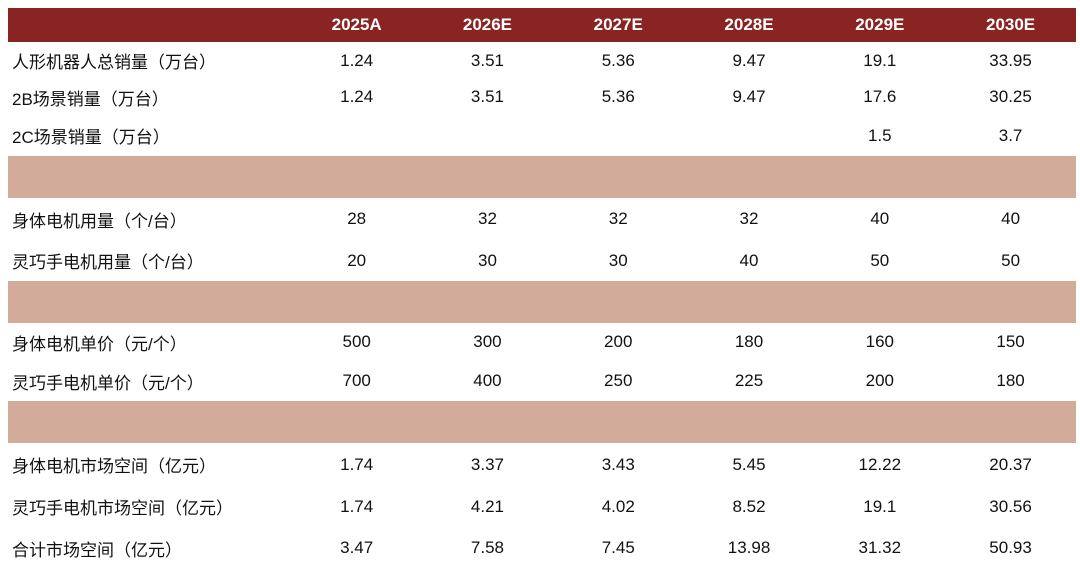 The image size is (1080, 572). I want to click on cell-value: 300, so click(487, 341).